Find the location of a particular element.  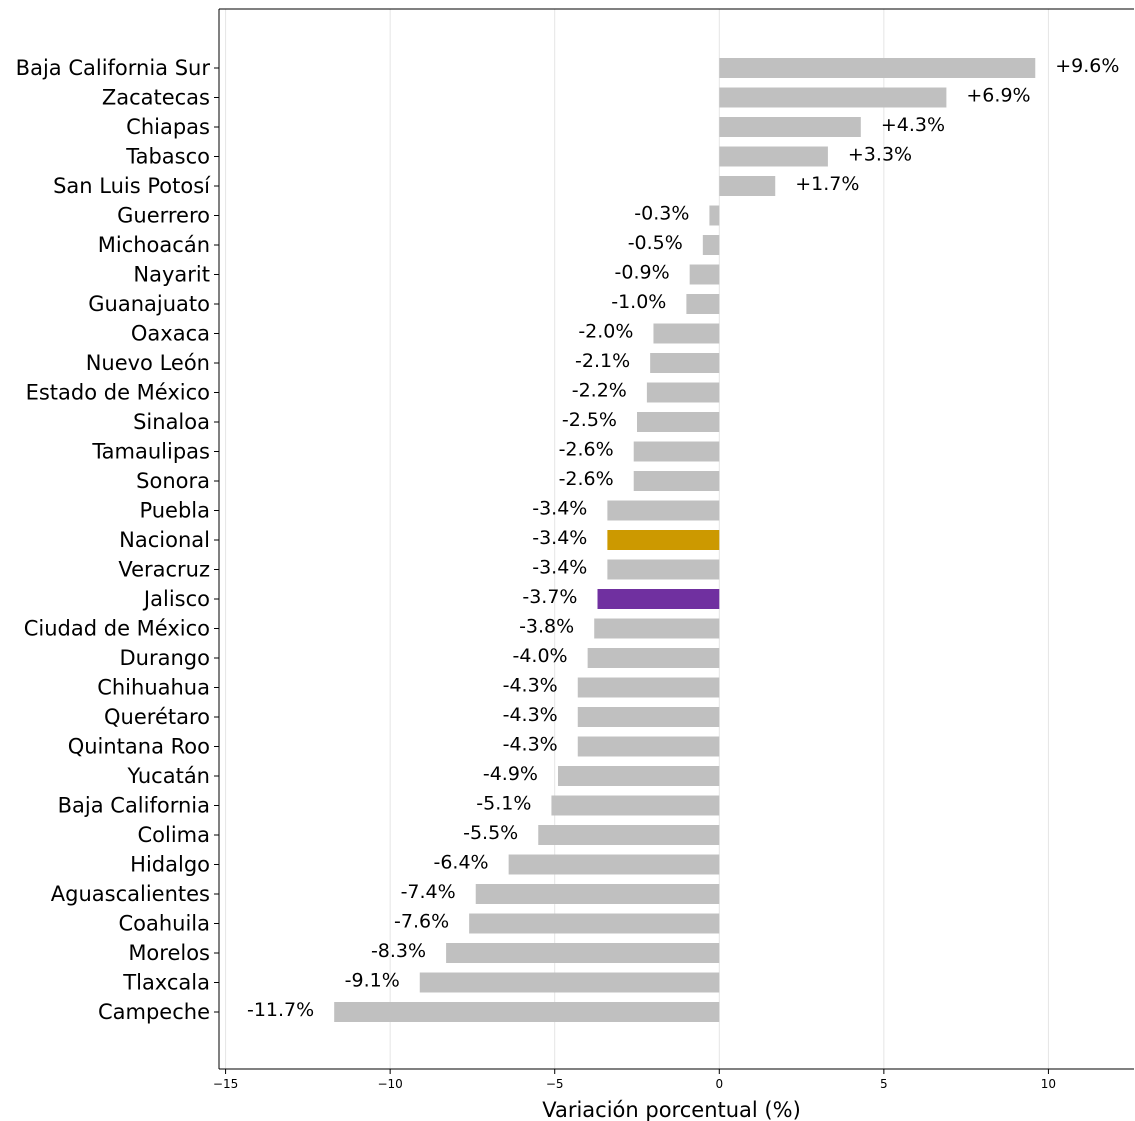

category-label: Michoacán is located at coordinates (154, 245).